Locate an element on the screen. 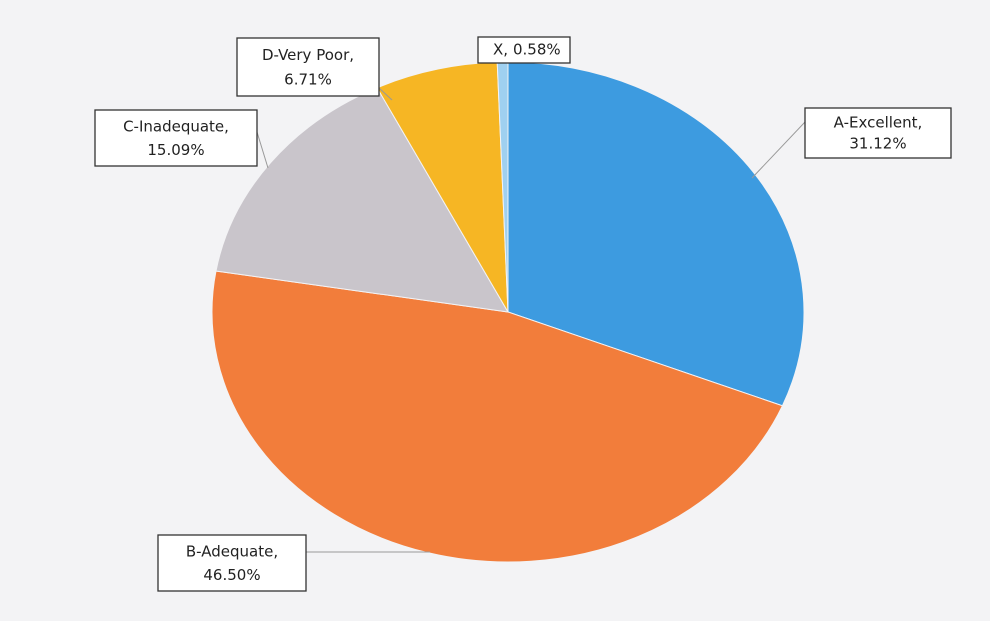  label-value: 0.58% is located at coordinates (537, 50).